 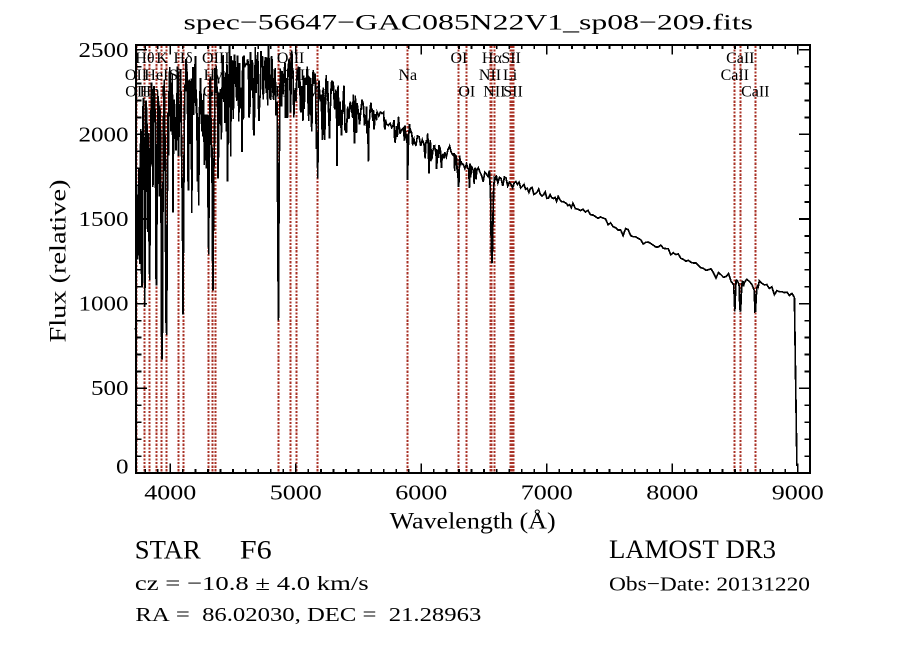 What do you see at coordinates (547, 493) in the screenshot?
I see `svg-text: 7000` at bounding box center [547, 493].